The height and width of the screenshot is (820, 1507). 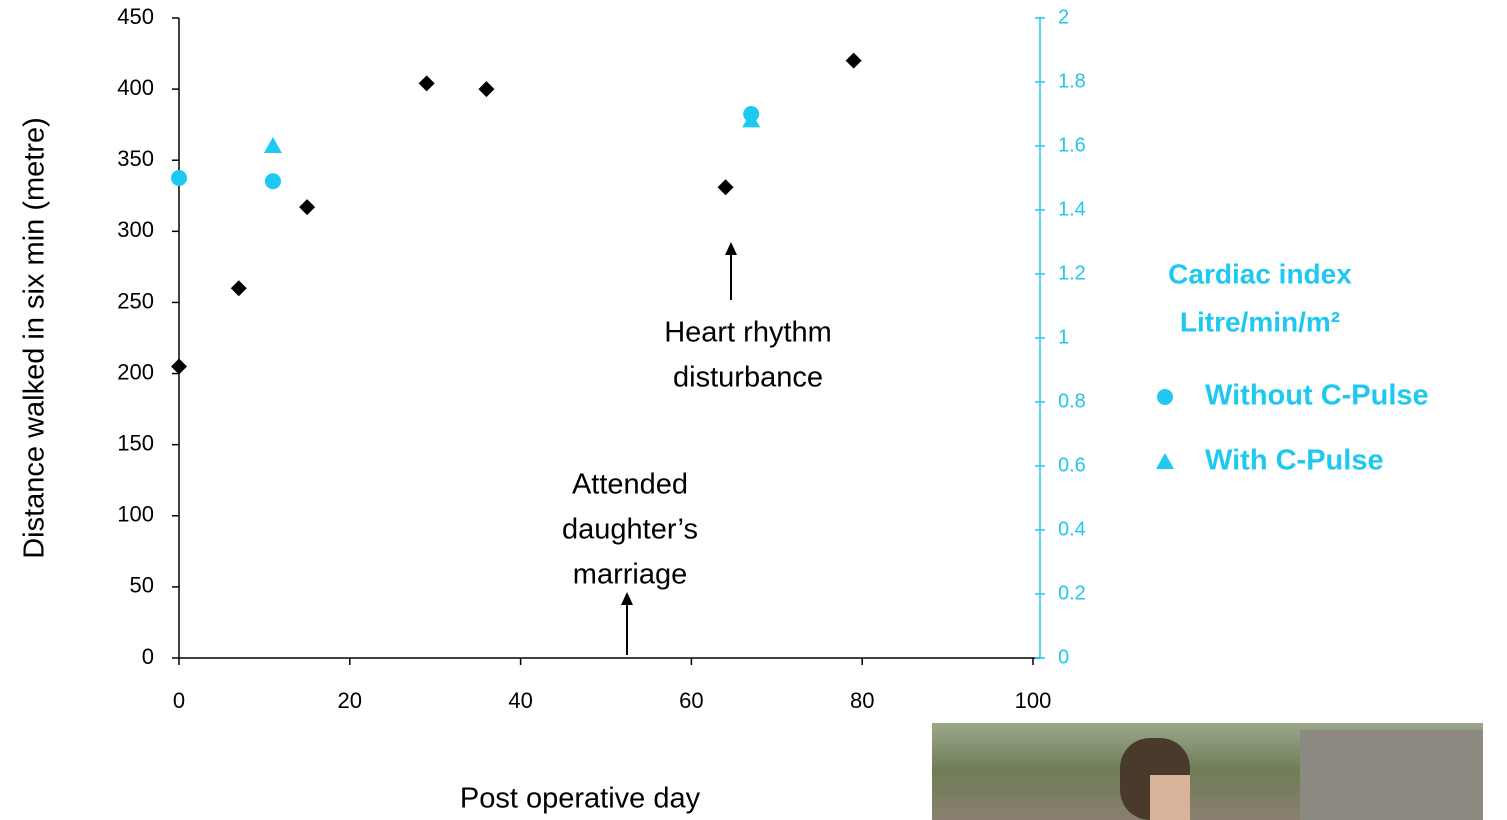 I want to click on annotation: daughter’s, so click(x=630, y=530).